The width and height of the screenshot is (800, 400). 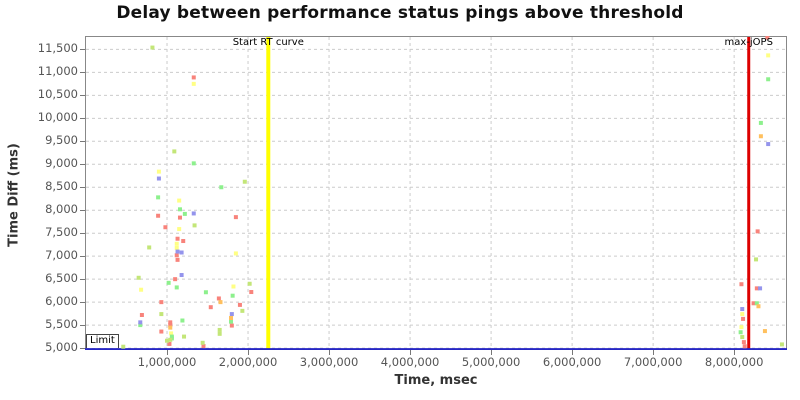 I want to click on x-tick-label: 6,000,000, so click(x=572, y=362).